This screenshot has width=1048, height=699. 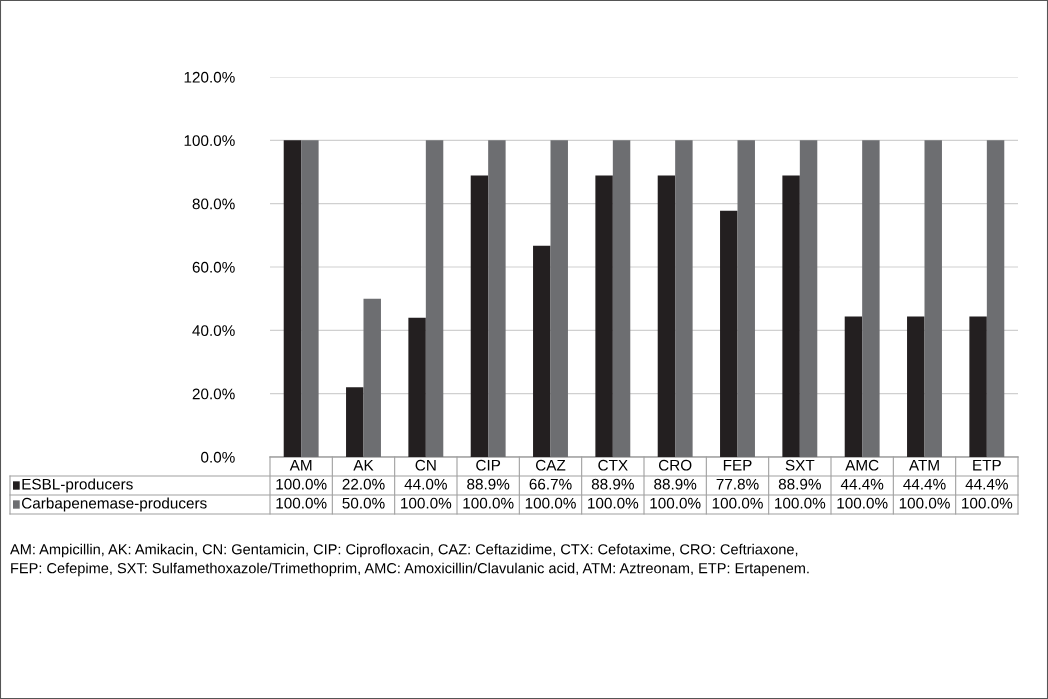 I want to click on y-tick-label: 40.0%, so click(x=213, y=331).